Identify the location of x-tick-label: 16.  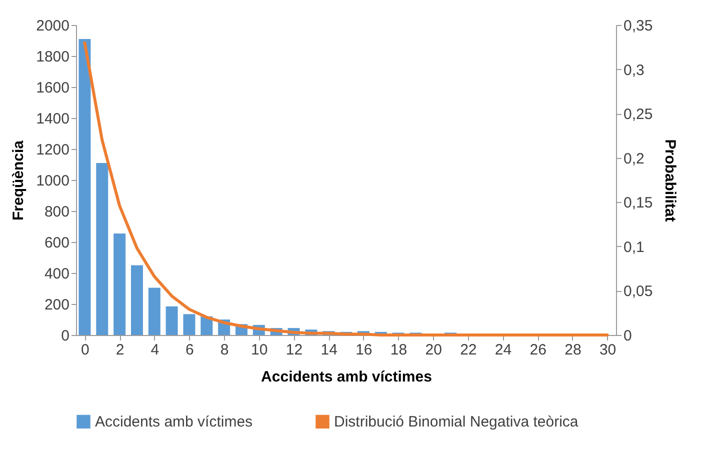
(364, 350).